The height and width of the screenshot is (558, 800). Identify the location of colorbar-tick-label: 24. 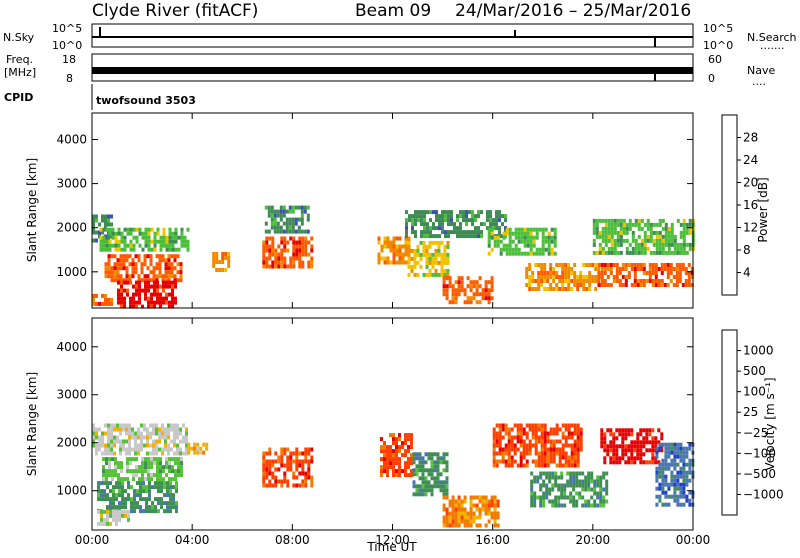
(750, 160).